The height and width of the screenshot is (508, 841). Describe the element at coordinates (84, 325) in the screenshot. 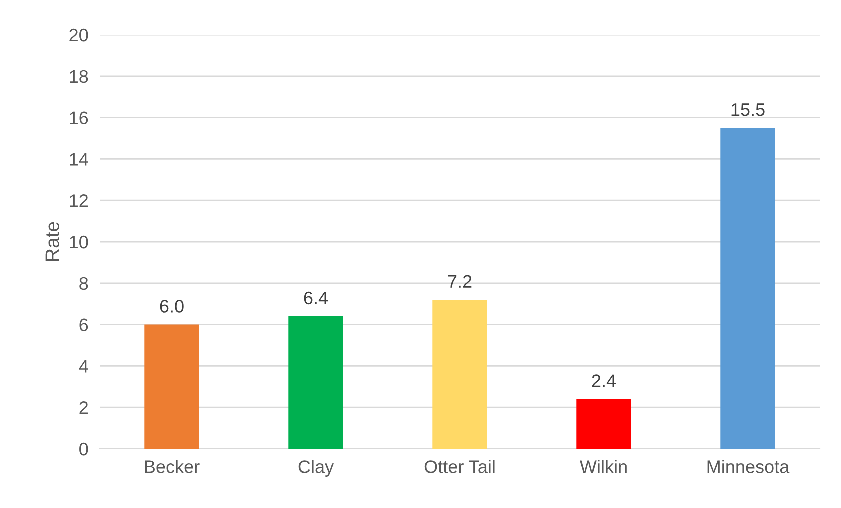

I see `y-tick-label: 6` at that location.